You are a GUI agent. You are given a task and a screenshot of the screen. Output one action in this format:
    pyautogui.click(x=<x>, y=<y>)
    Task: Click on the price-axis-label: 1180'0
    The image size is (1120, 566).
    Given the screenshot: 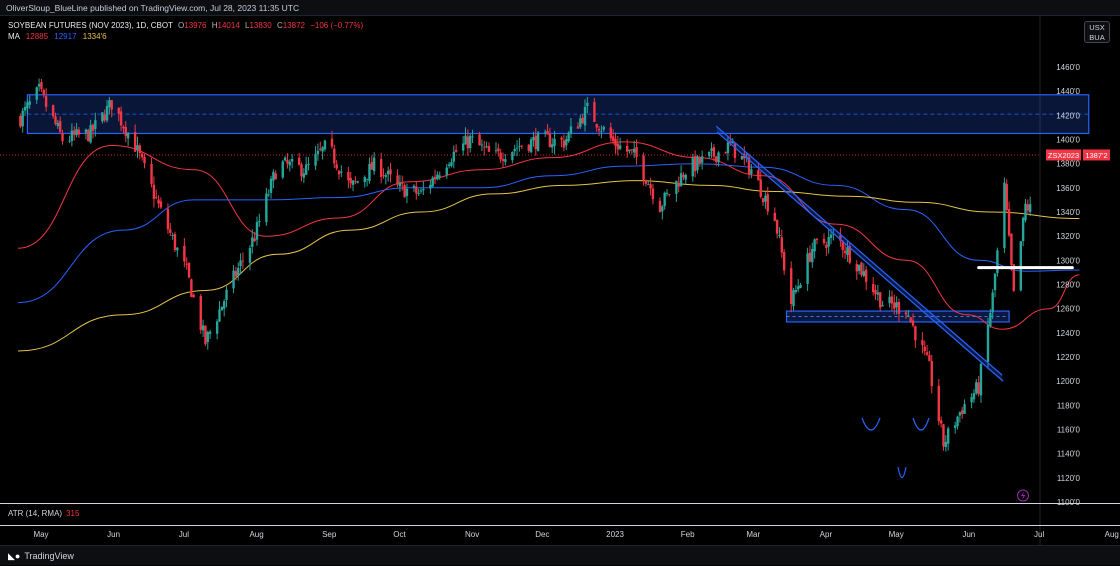 What is the action you would take?
    pyautogui.click(x=1069, y=405)
    